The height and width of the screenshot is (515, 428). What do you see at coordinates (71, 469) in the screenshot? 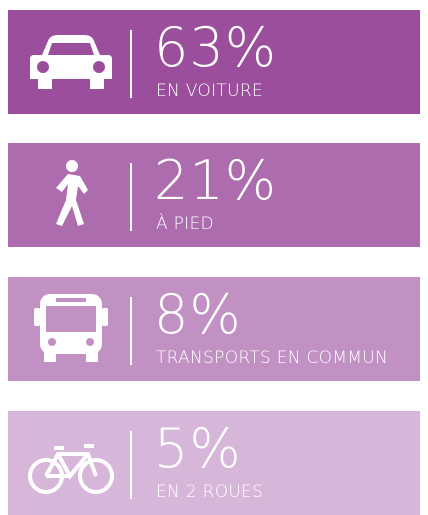
I see `bike-icon` at bounding box center [71, 469].